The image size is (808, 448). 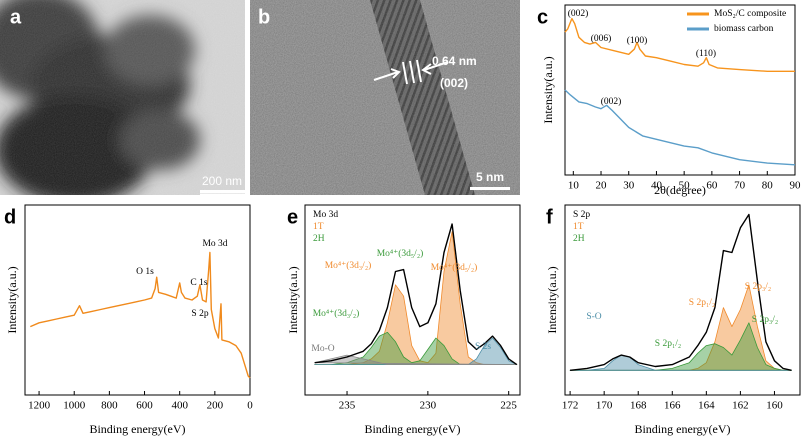 What do you see at coordinates (454, 83) in the screenshot?
I see `plane-label: (002)` at bounding box center [454, 83].